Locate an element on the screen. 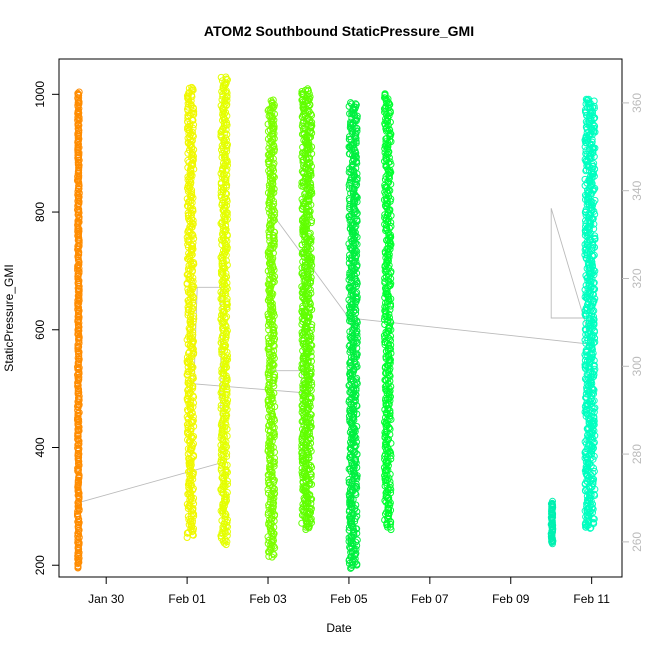  y-axis-left: 200 400 600 800 1000 is located at coordinates (46, 328).